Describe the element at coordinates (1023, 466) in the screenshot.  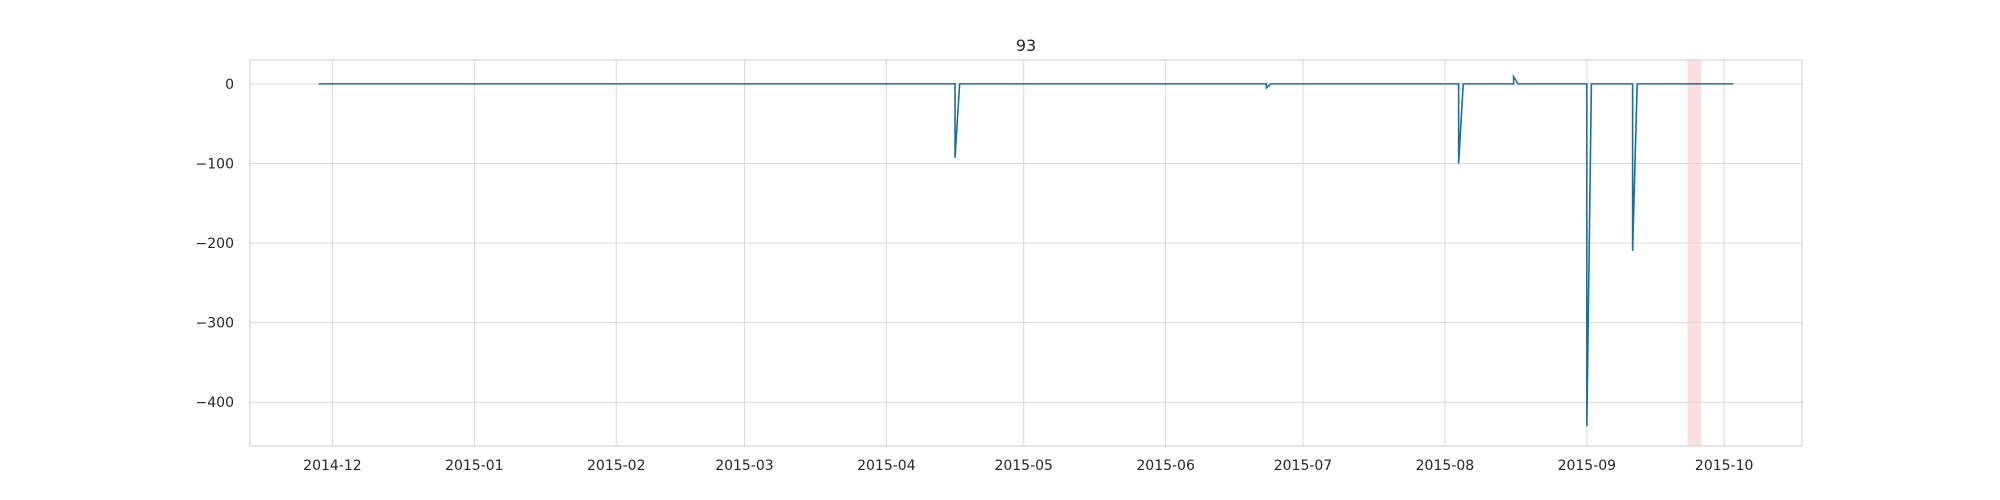
I see `x-tick-label: 2015-05` at that location.